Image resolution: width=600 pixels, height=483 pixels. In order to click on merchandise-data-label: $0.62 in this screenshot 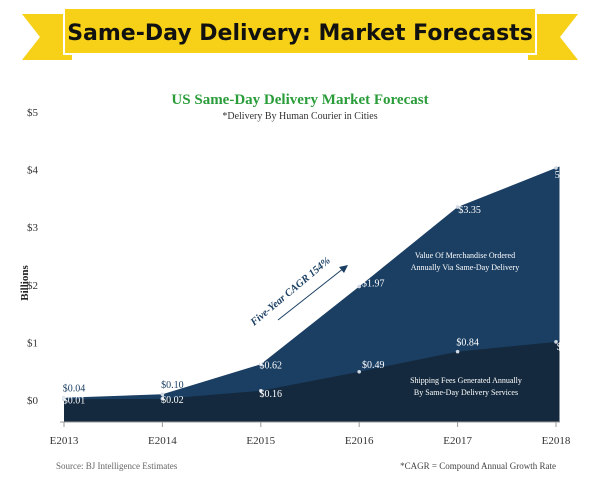, I will do `click(271, 365)`.